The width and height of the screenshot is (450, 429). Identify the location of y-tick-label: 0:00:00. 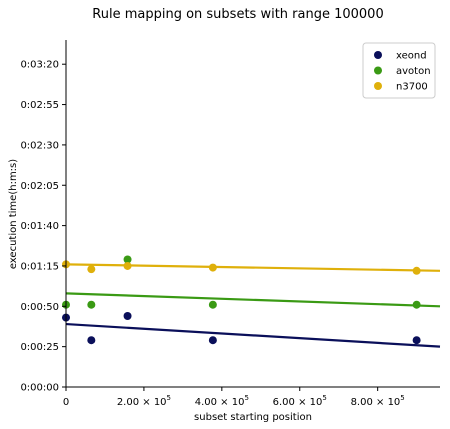
(39, 388).